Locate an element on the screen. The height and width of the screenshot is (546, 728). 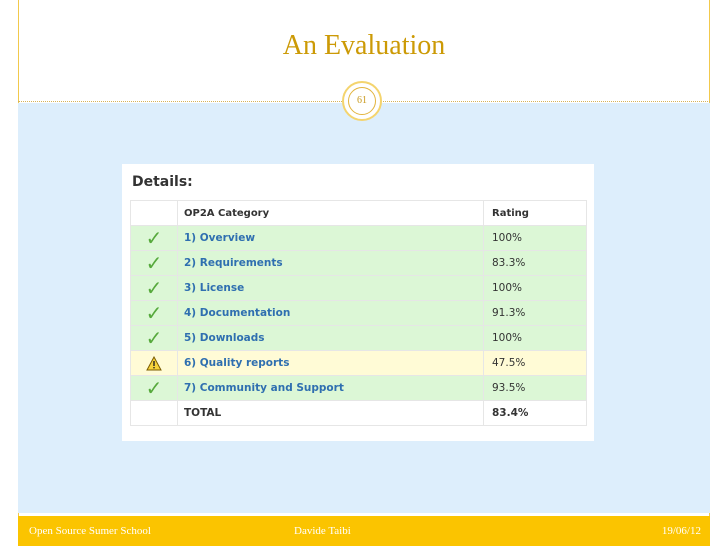
category-cell: 3) License is located at coordinates (330, 288).